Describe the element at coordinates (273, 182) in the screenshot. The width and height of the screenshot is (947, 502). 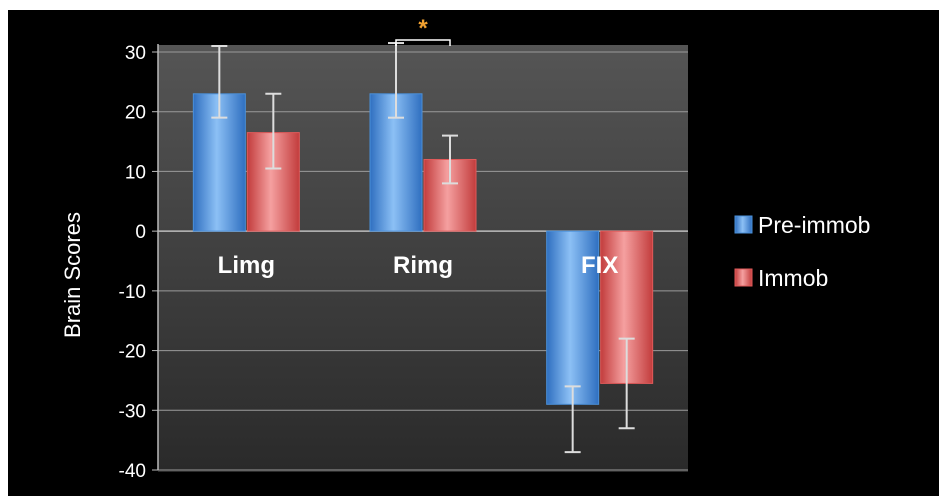
I see `bar-immob-limg` at that location.